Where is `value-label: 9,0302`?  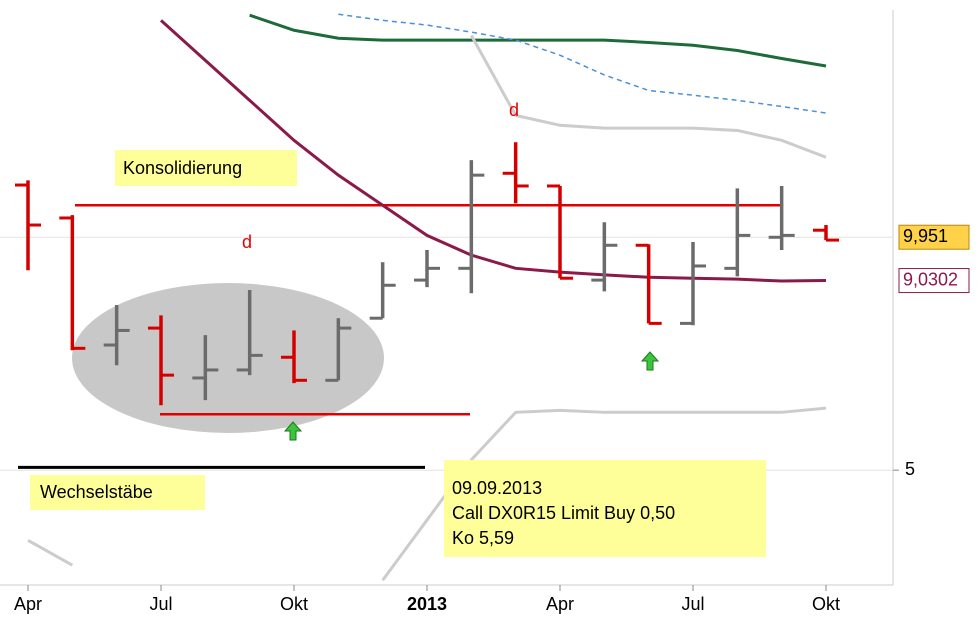 value-label: 9,0302 is located at coordinates (930, 279).